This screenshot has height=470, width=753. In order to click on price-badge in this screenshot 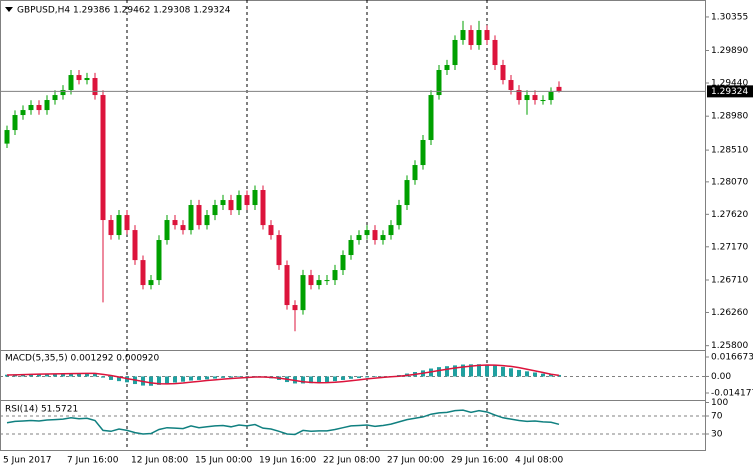, I will do `click(730, 91)`.